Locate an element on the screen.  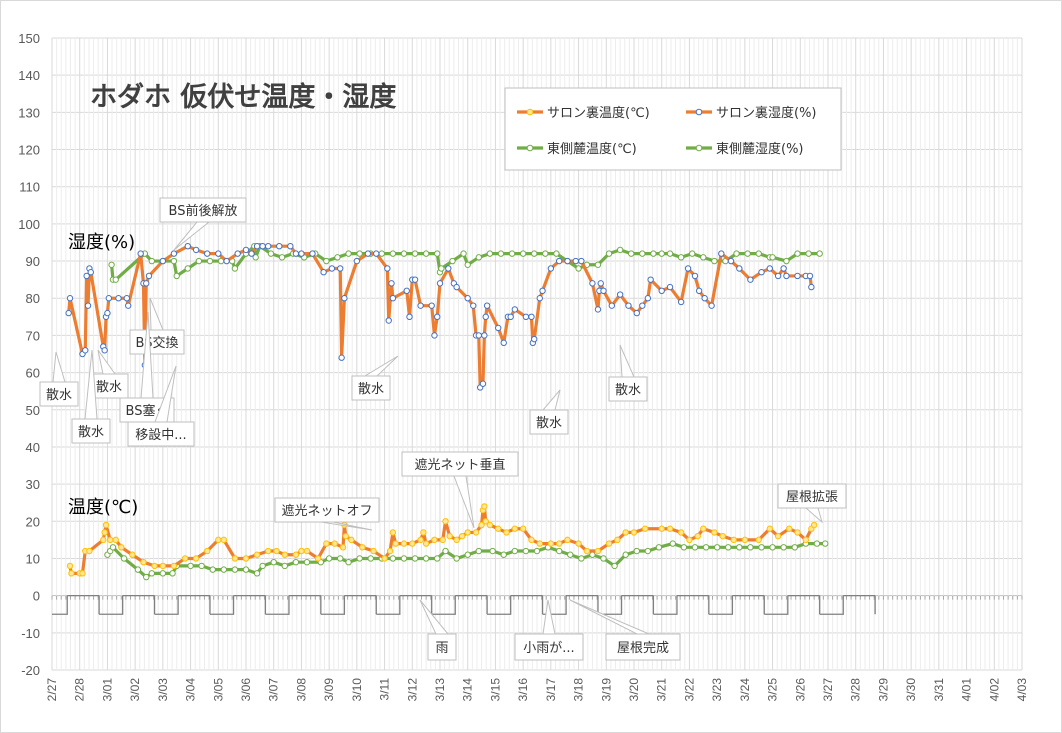
callout-text: 遮光ネット垂直 is located at coordinates (459, 465).